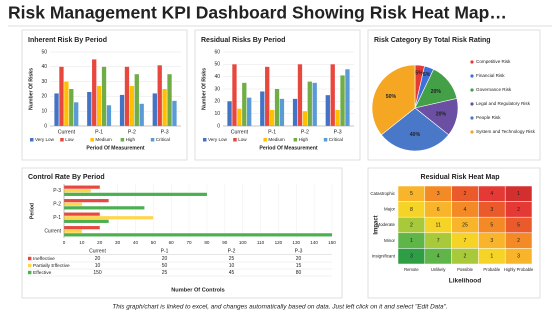  What do you see at coordinates (411, 241) in the screenshot?
I see `cell-value: 1` at bounding box center [411, 241].